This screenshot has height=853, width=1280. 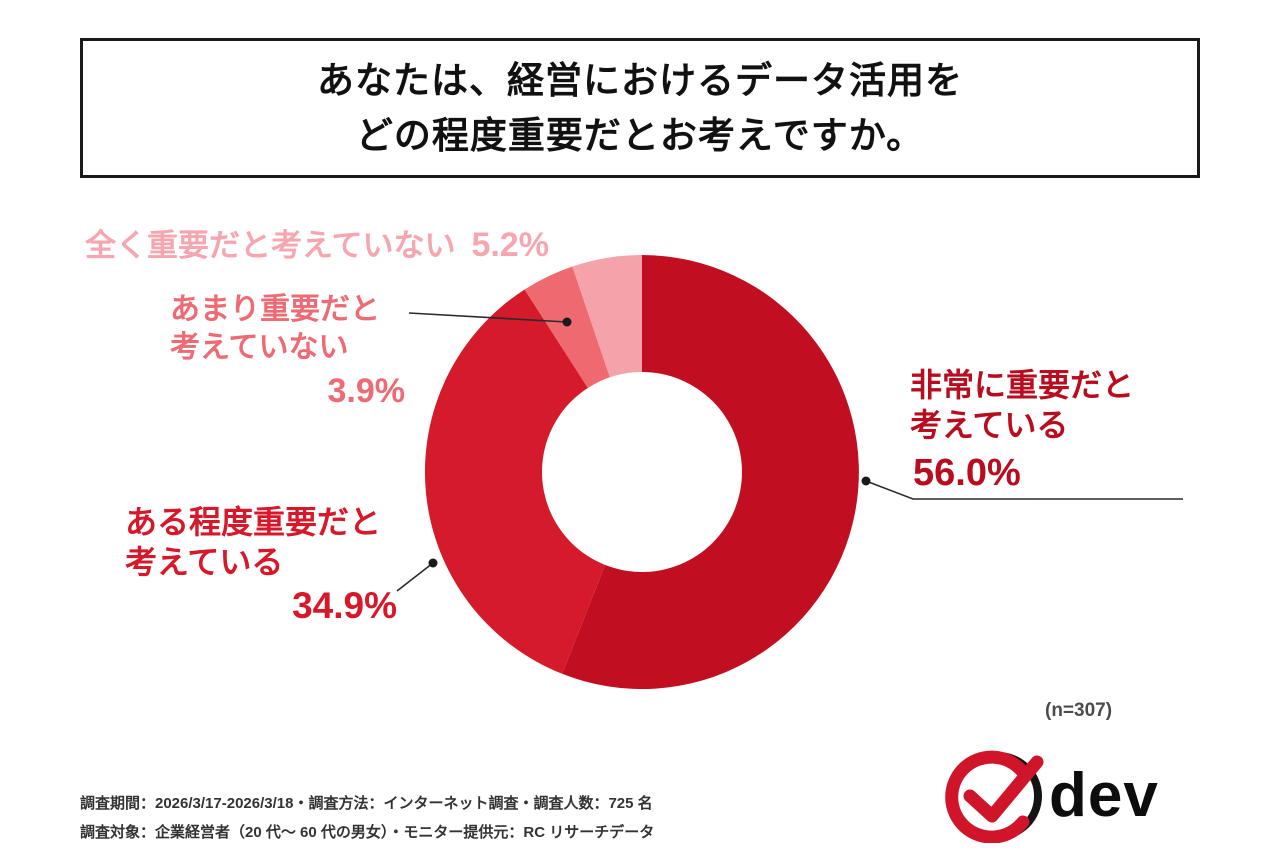 I want to click on brand-logo-text: dev, so click(x=1104, y=795).